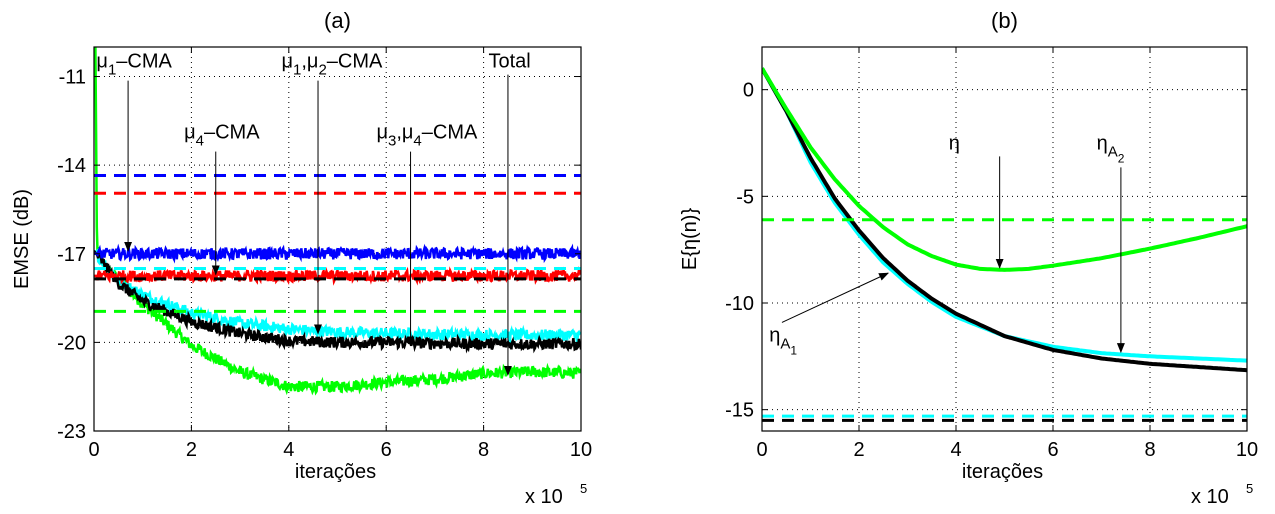  What do you see at coordinates (690, 239) in the screenshot?
I see `y-axis-label: E{η(n)}` at bounding box center [690, 239].